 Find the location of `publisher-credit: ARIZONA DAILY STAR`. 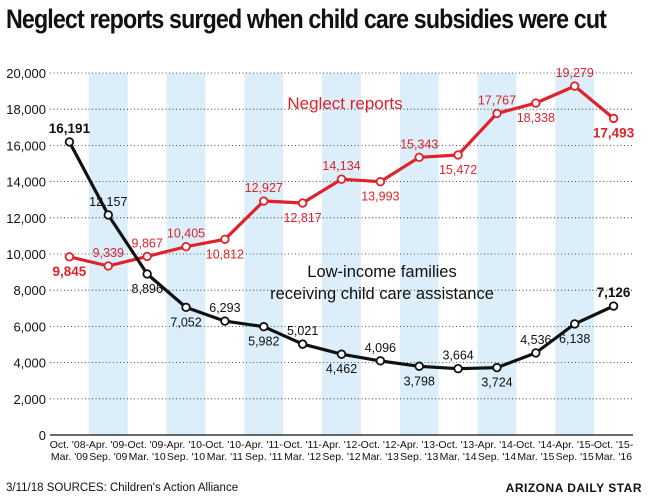

publisher-credit: ARIZONA DAILY STAR is located at coordinates (573, 488).